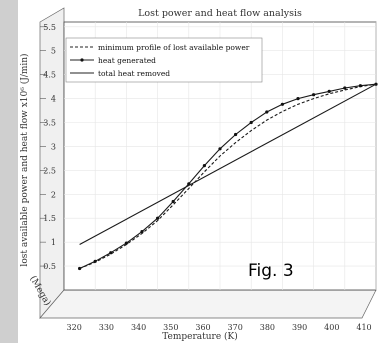 This screenshot has height=343, width=390. I want to click on y-tick-label: 2, so click(53, 194).